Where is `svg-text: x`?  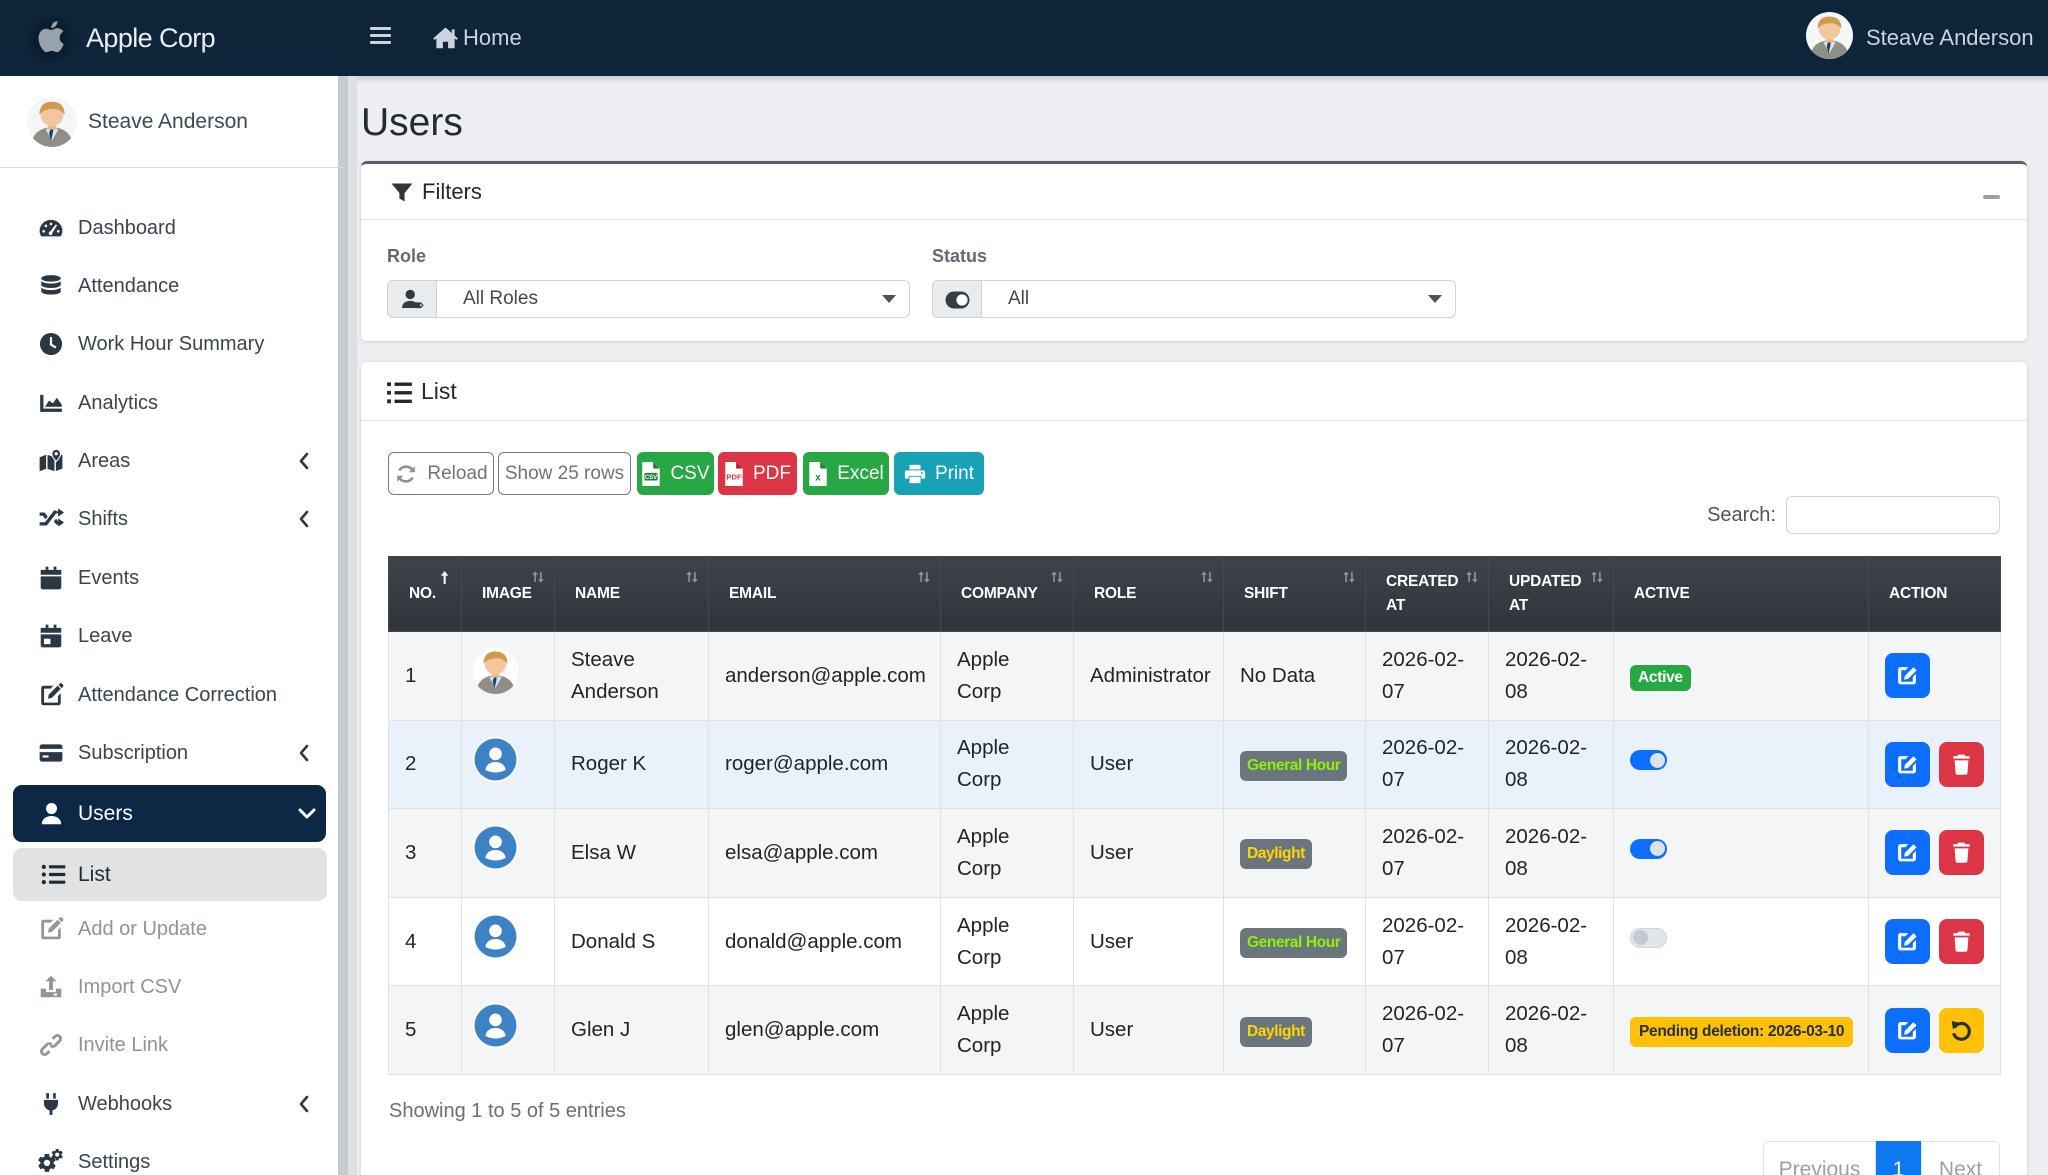 svg-text: x is located at coordinates (819, 477).